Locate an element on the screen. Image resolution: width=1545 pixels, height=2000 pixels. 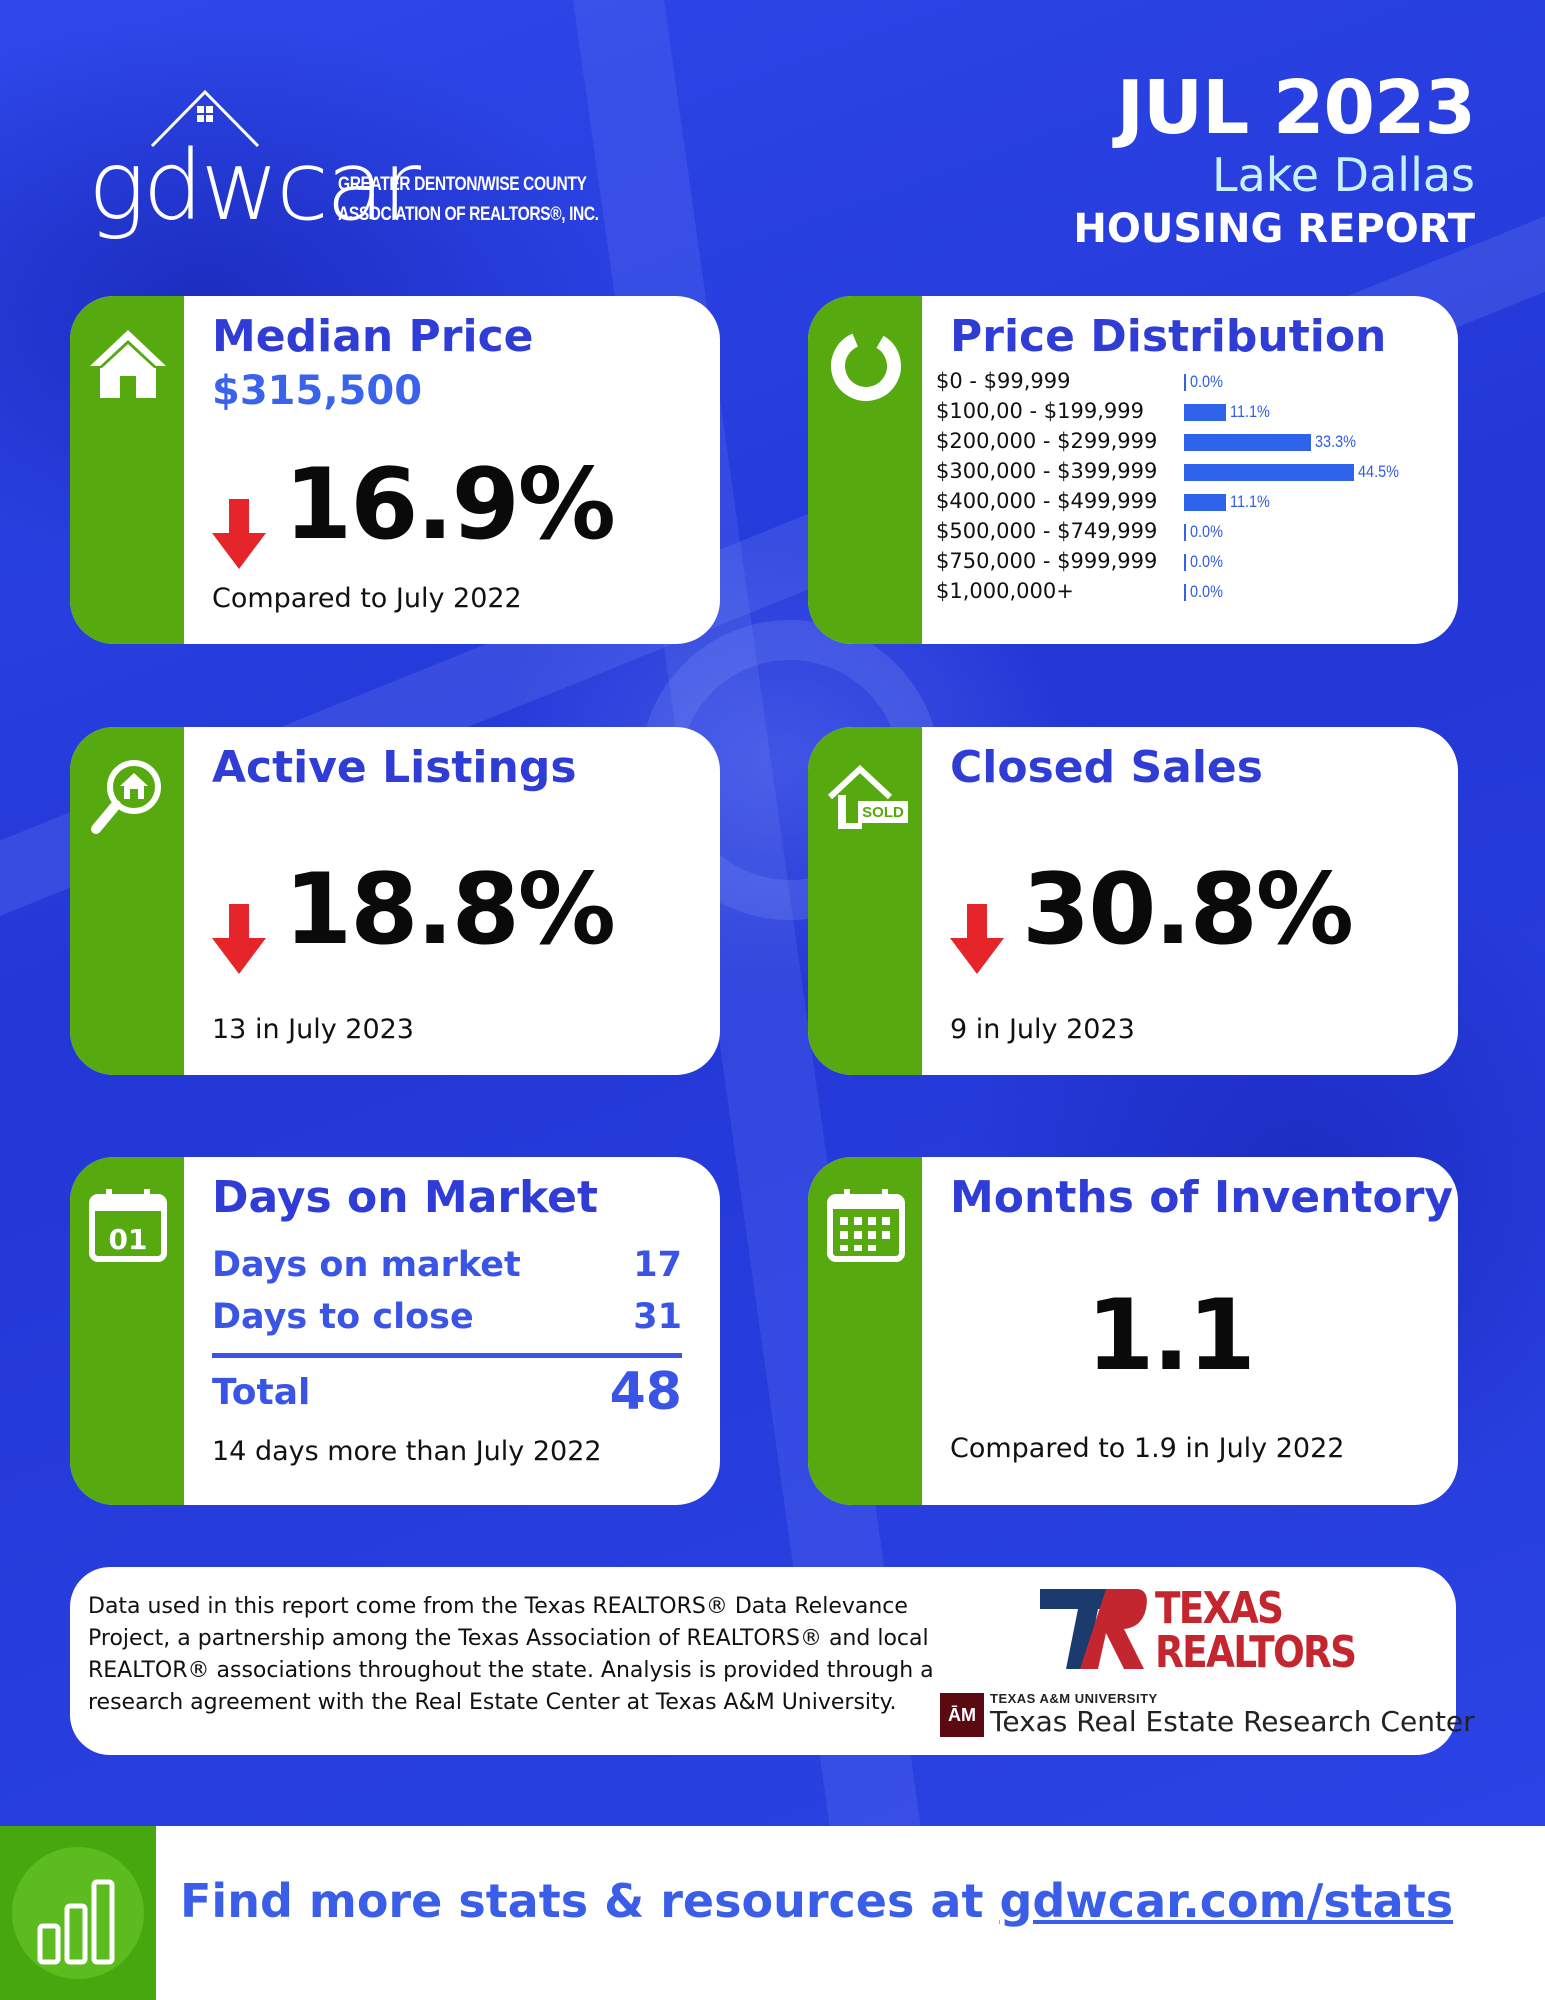
report-city: Lake Dallas is located at coordinates (1343, 174).